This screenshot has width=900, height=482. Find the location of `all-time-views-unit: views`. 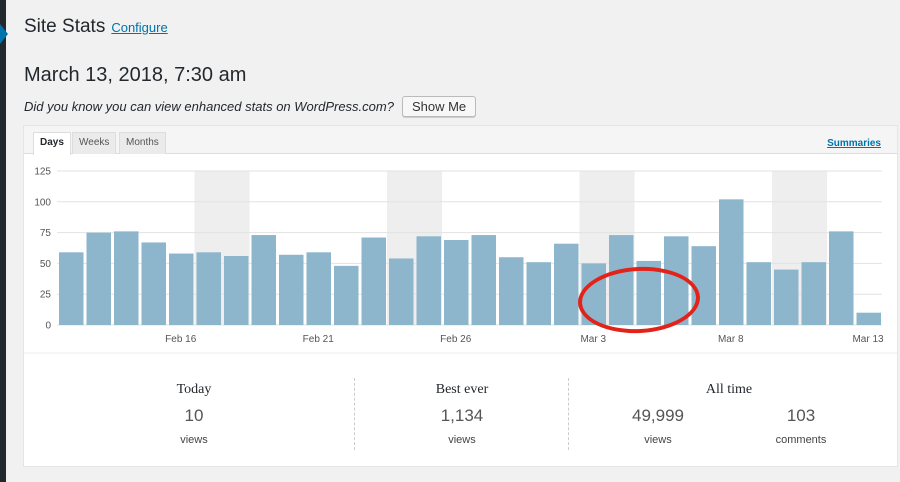

all-time-views-unit: views is located at coordinates (658, 440).